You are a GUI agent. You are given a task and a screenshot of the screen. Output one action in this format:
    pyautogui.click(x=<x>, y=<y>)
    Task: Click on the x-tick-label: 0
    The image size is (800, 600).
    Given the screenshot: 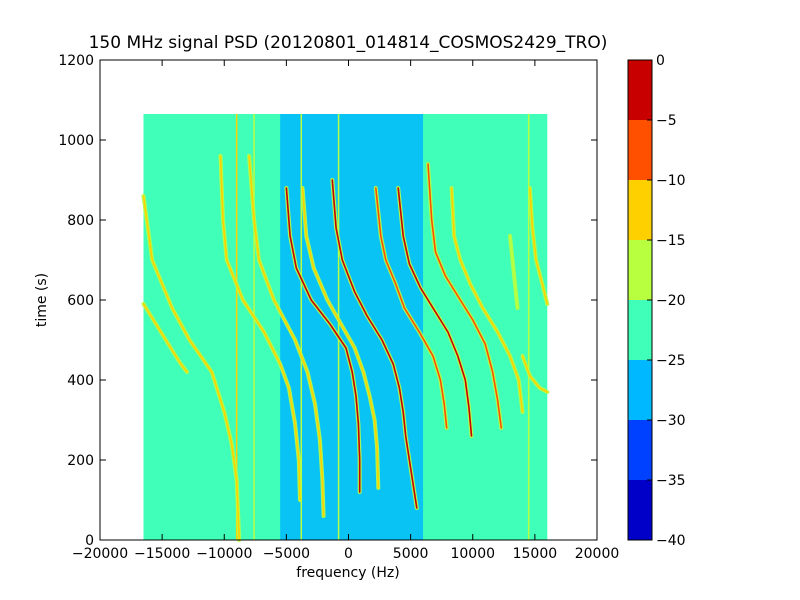 What is the action you would take?
    pyautogui.click(x=348, y=554)
    